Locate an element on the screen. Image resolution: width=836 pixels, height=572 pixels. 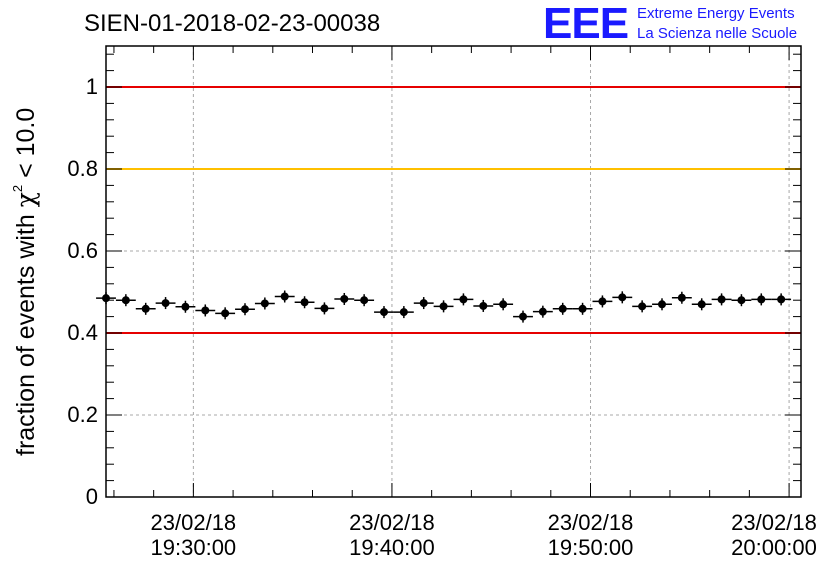
y-tick-label: 0 is located at coordinates (91, 496).